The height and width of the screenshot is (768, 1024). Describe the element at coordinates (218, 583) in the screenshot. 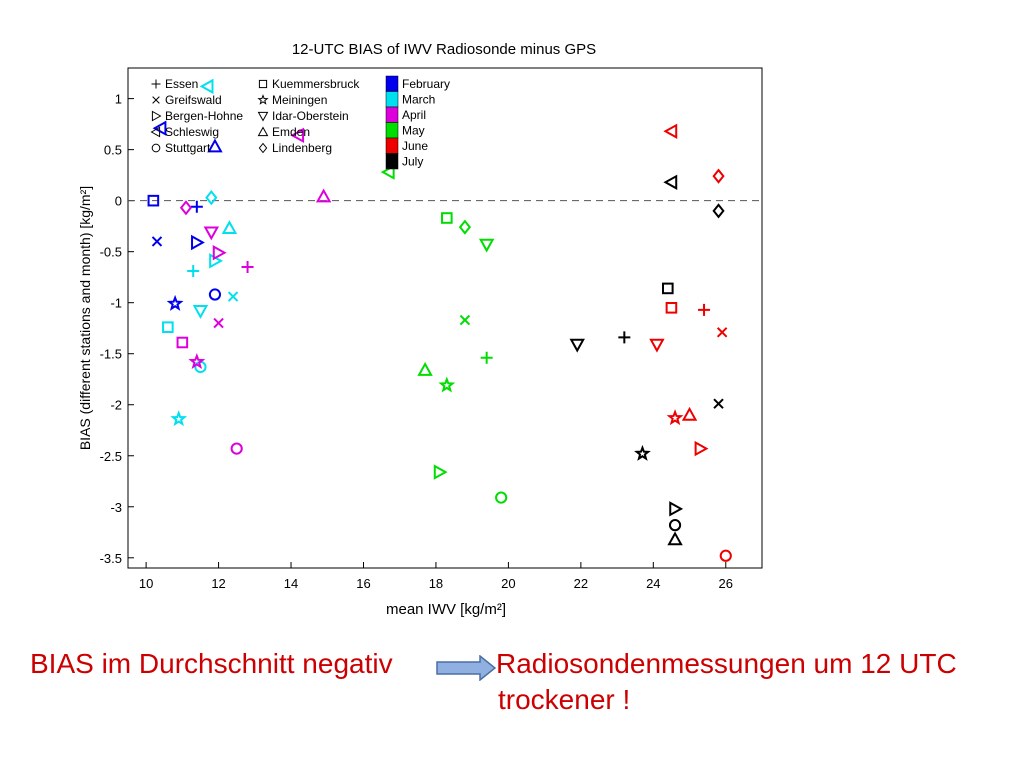

I see `x-tick-label: 12` at that location.